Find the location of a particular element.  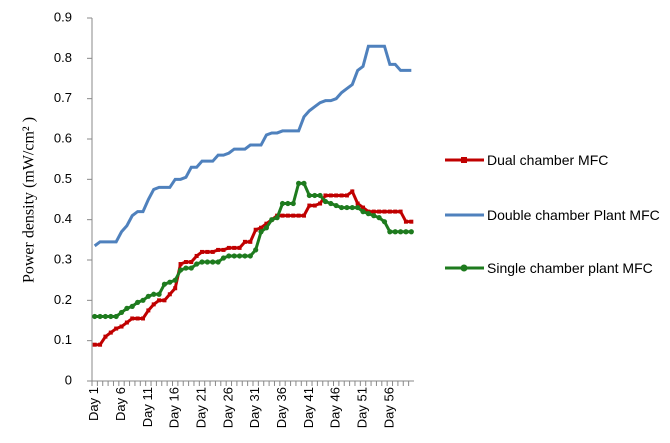

x-tick-label: Day 21 is located at coordinates (200, 407).